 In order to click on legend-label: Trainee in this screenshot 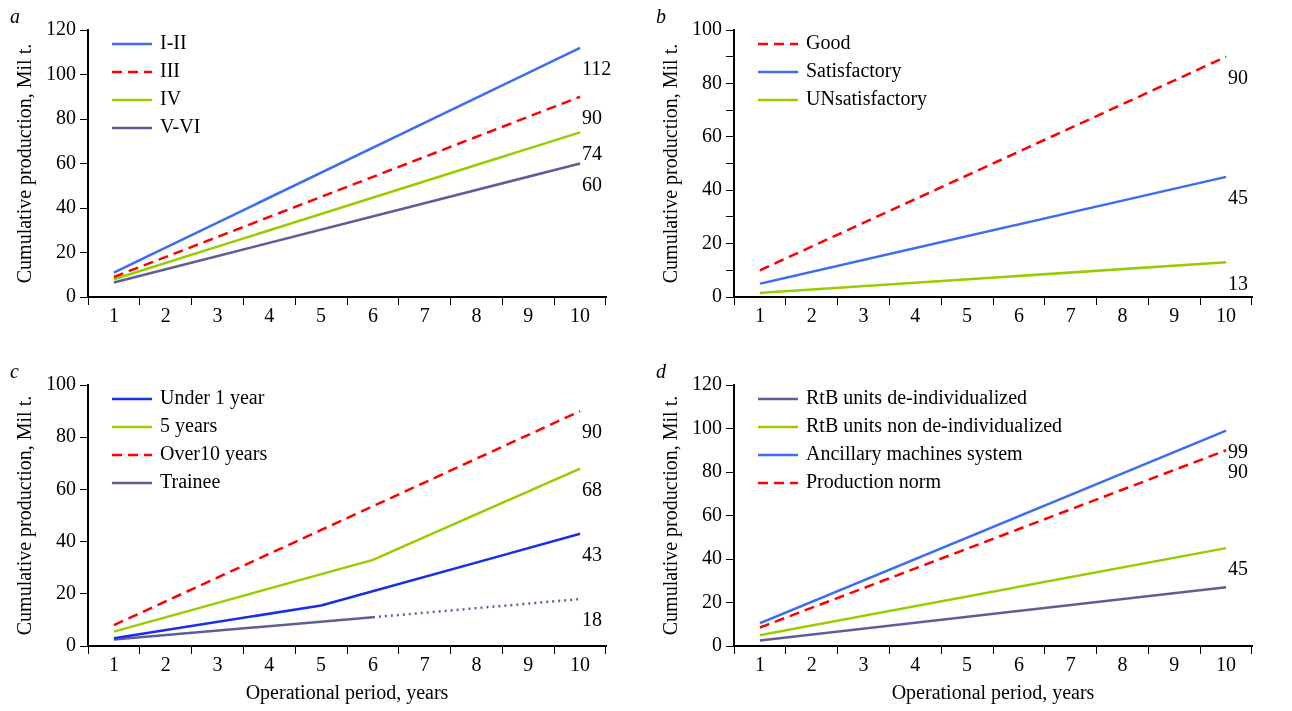, I will do `click(190, 481)`.